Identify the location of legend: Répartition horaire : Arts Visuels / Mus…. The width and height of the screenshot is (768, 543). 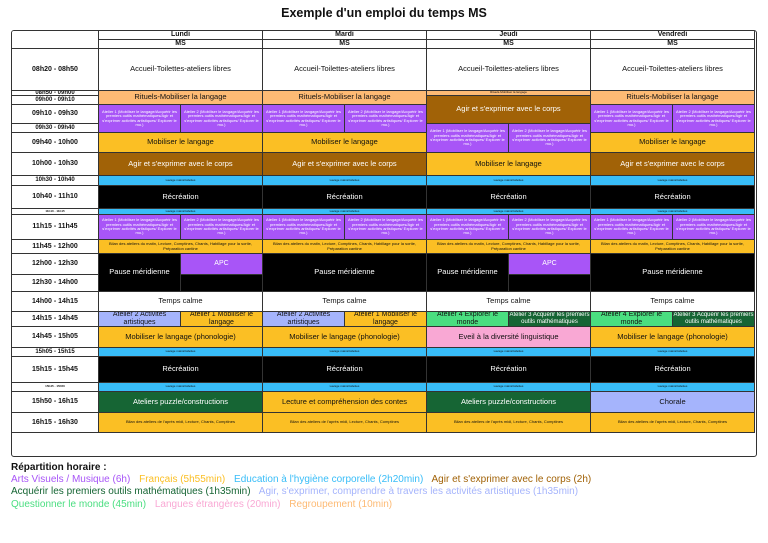
(384, 486).